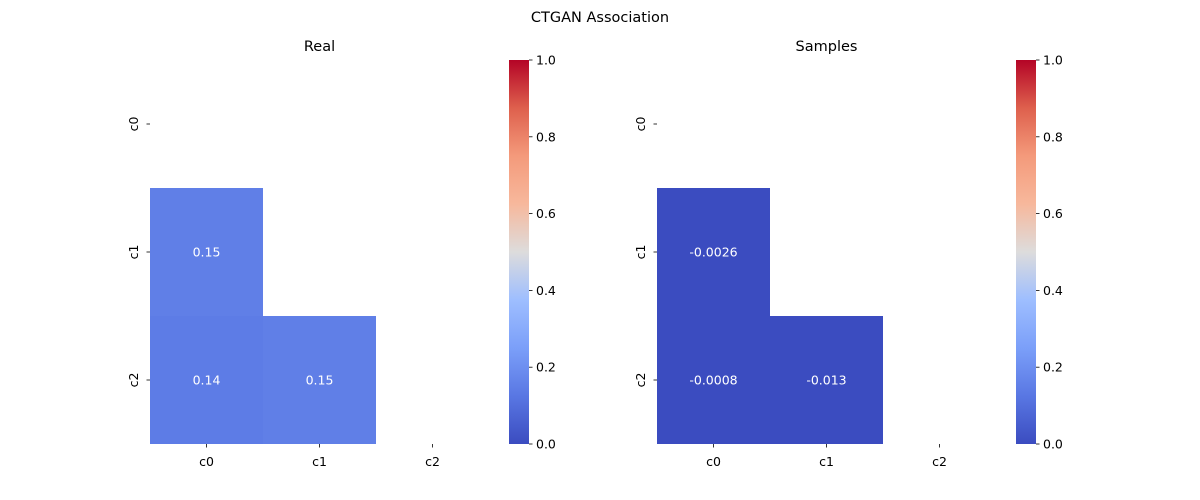 This screenshot has height=500, width=1200. I want to click on cell-value-label: -0.013, so click(826, 380).